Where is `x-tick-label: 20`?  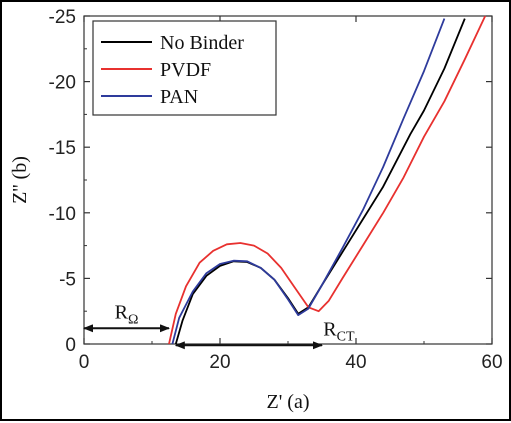 x-tick-label: 20 is located at coordinates (219, 362).